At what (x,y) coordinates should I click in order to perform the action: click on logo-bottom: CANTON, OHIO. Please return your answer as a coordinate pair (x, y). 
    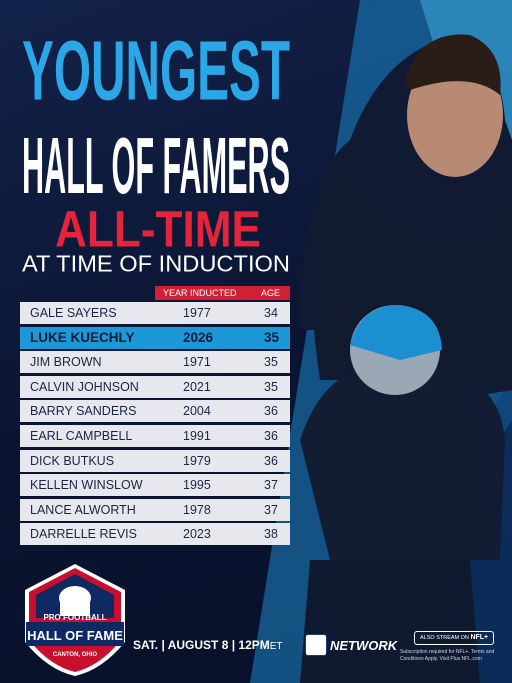
    Looking at the image, I should click on (75, 655).